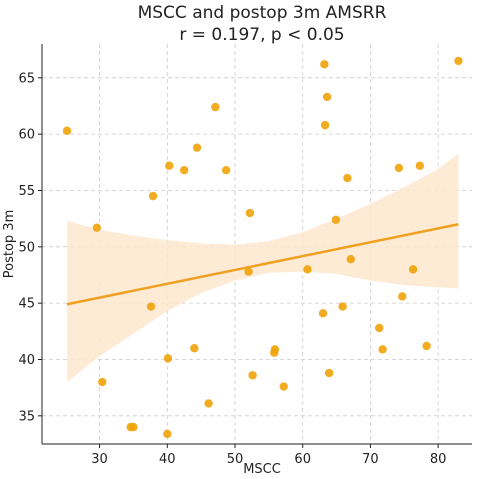 This screenshot has width=483, height=479. Describe the element at coordinates (262, 13) in the screenshot. I see `chart-title: MSCC and postop 3m AMSRR` at that location.